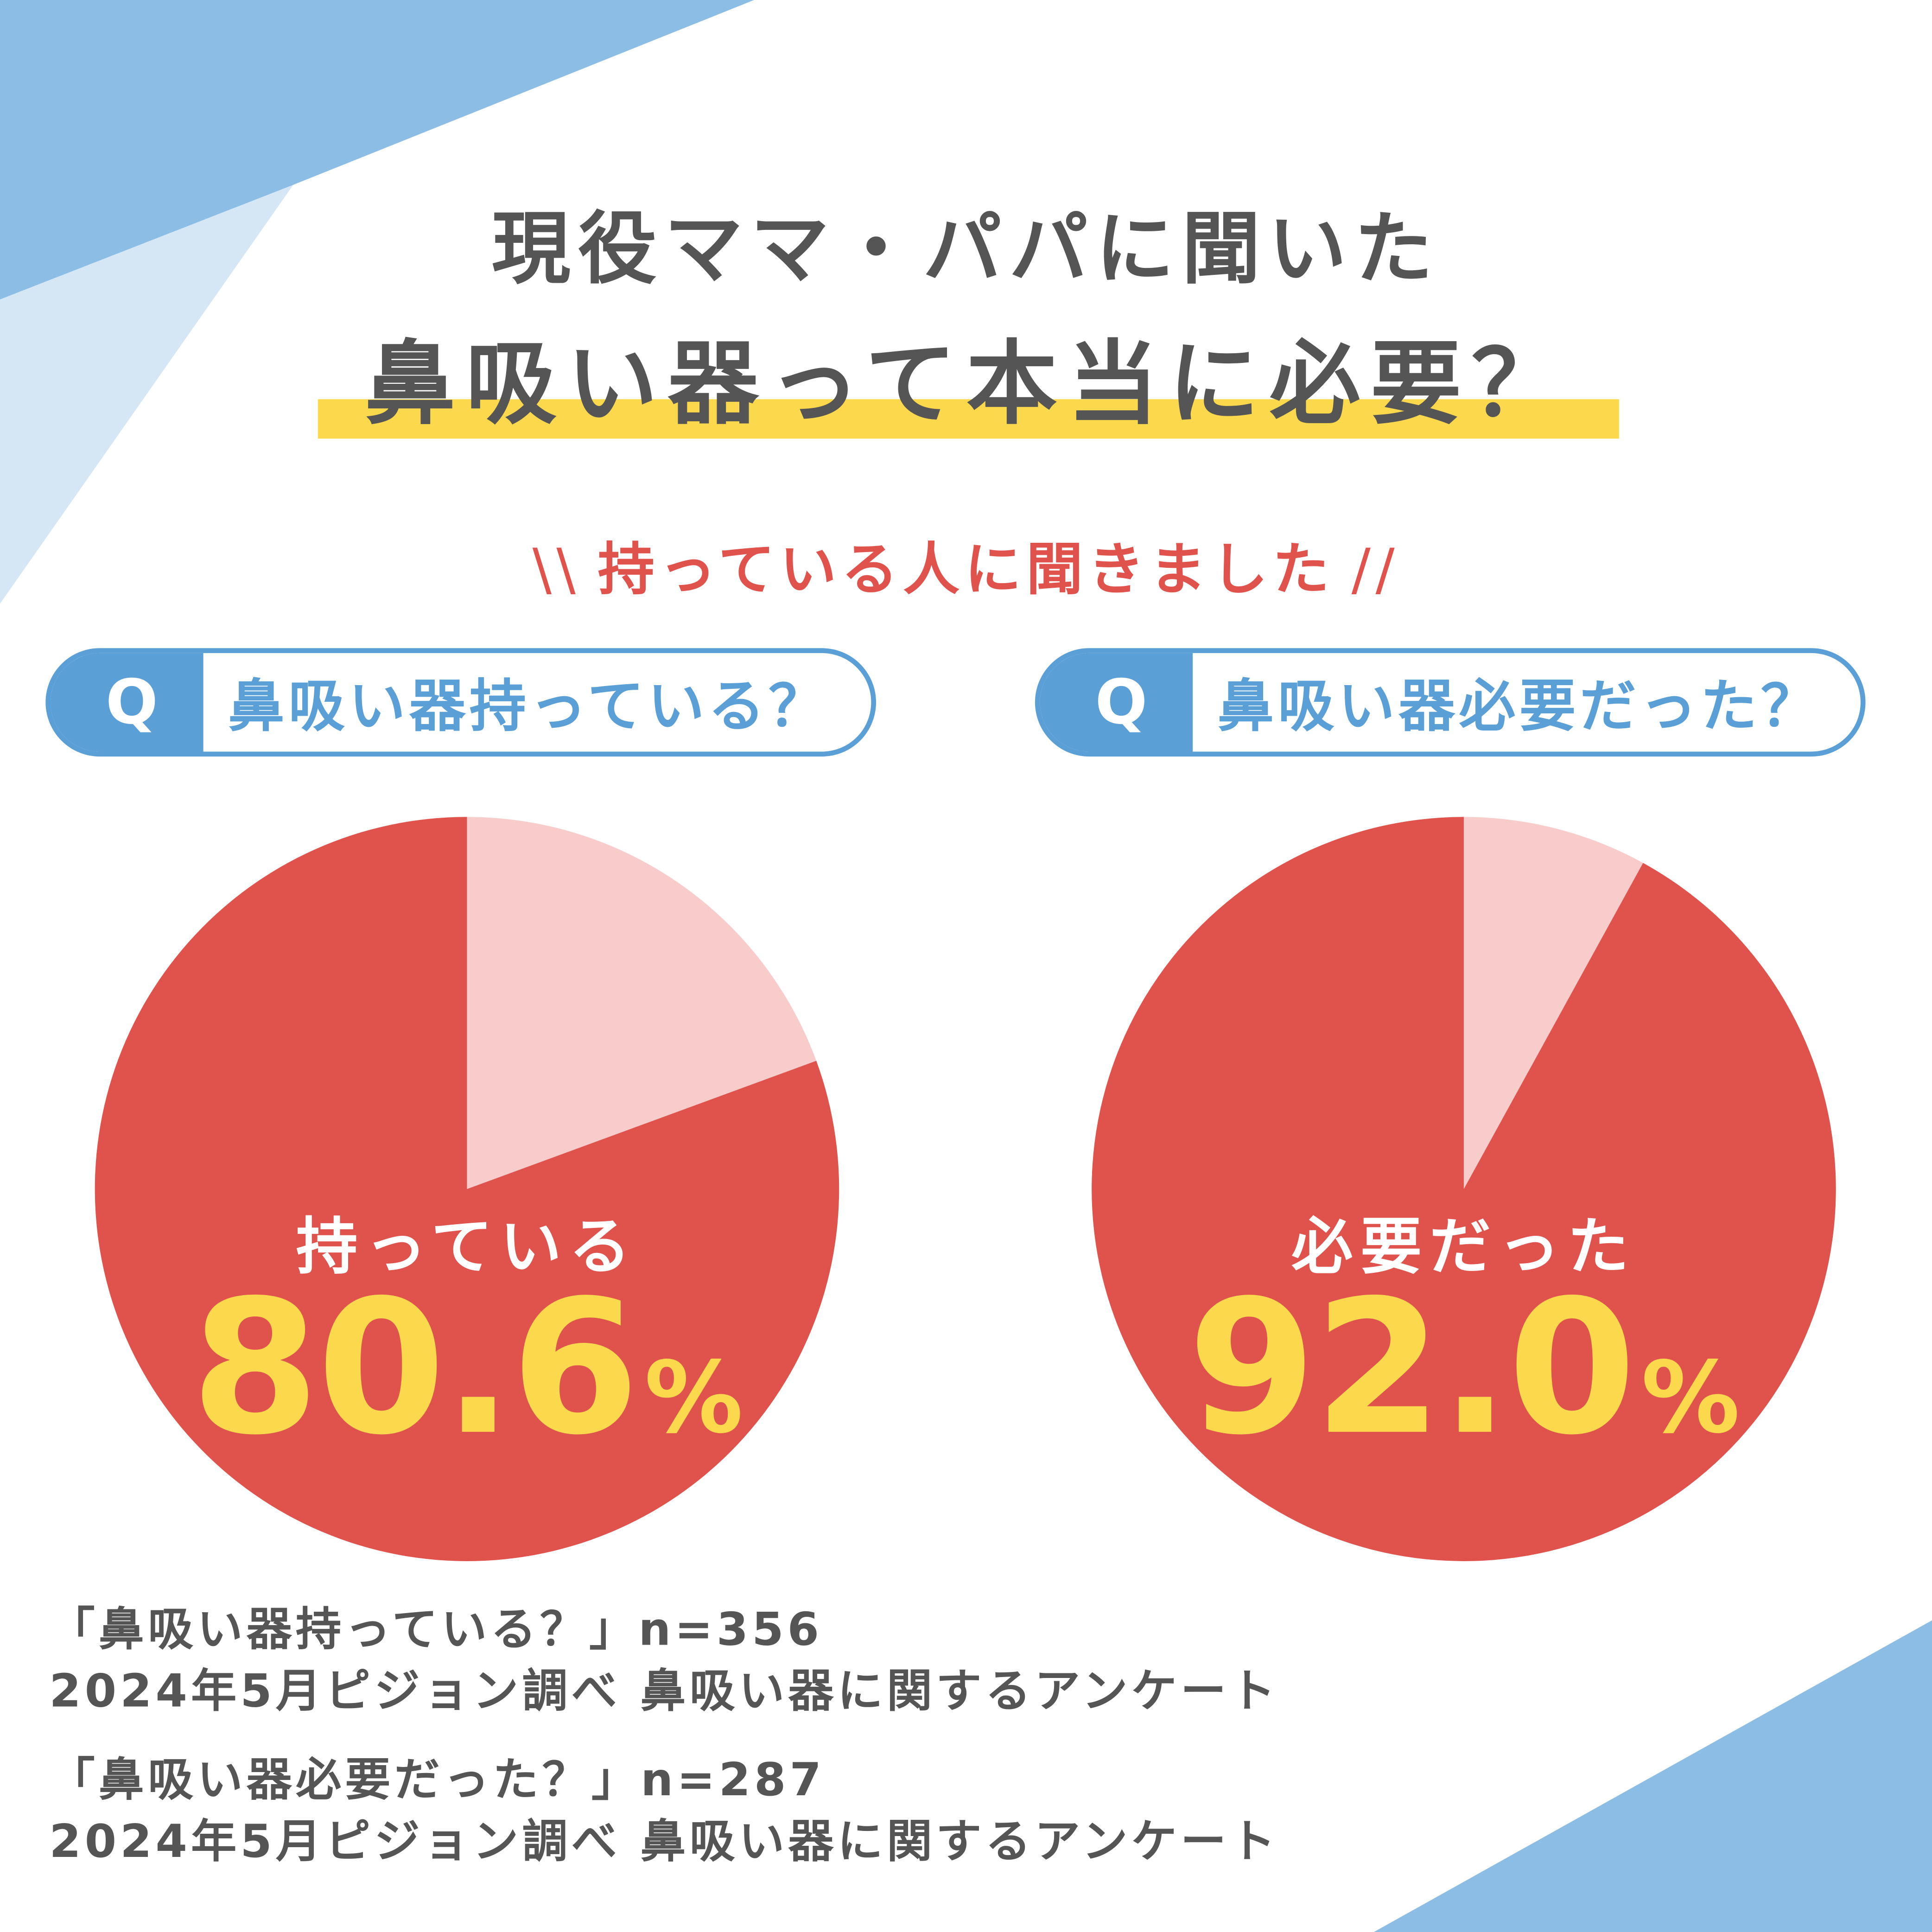  I want to click on pie1-slice-main, so click(467, 1189).